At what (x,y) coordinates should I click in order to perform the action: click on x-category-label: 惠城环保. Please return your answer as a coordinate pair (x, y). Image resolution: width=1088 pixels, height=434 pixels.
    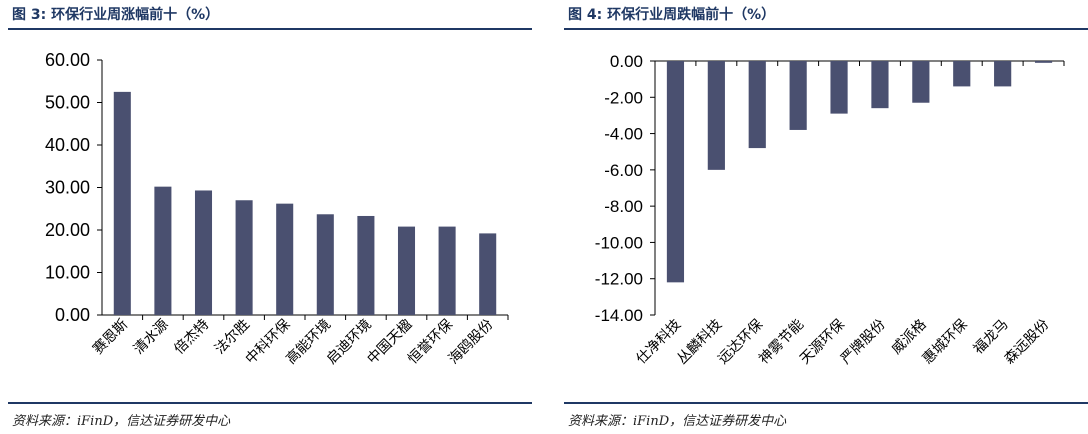
    Looking at the image, I should click on (944, 341).